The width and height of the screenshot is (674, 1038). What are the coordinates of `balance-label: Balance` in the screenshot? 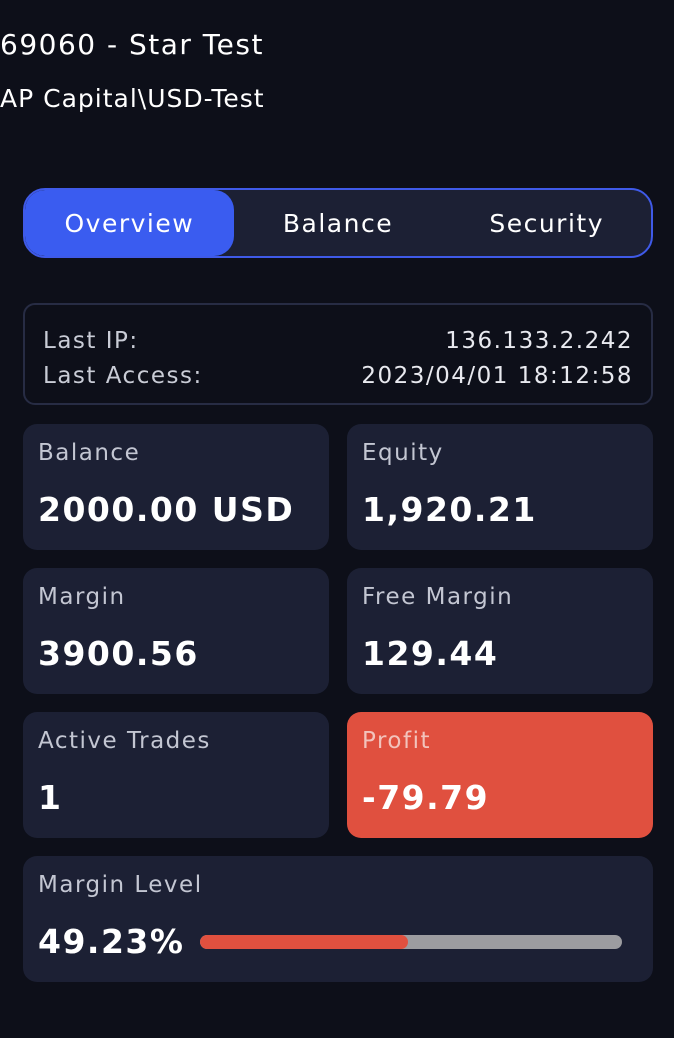 It's located at (89, 453).